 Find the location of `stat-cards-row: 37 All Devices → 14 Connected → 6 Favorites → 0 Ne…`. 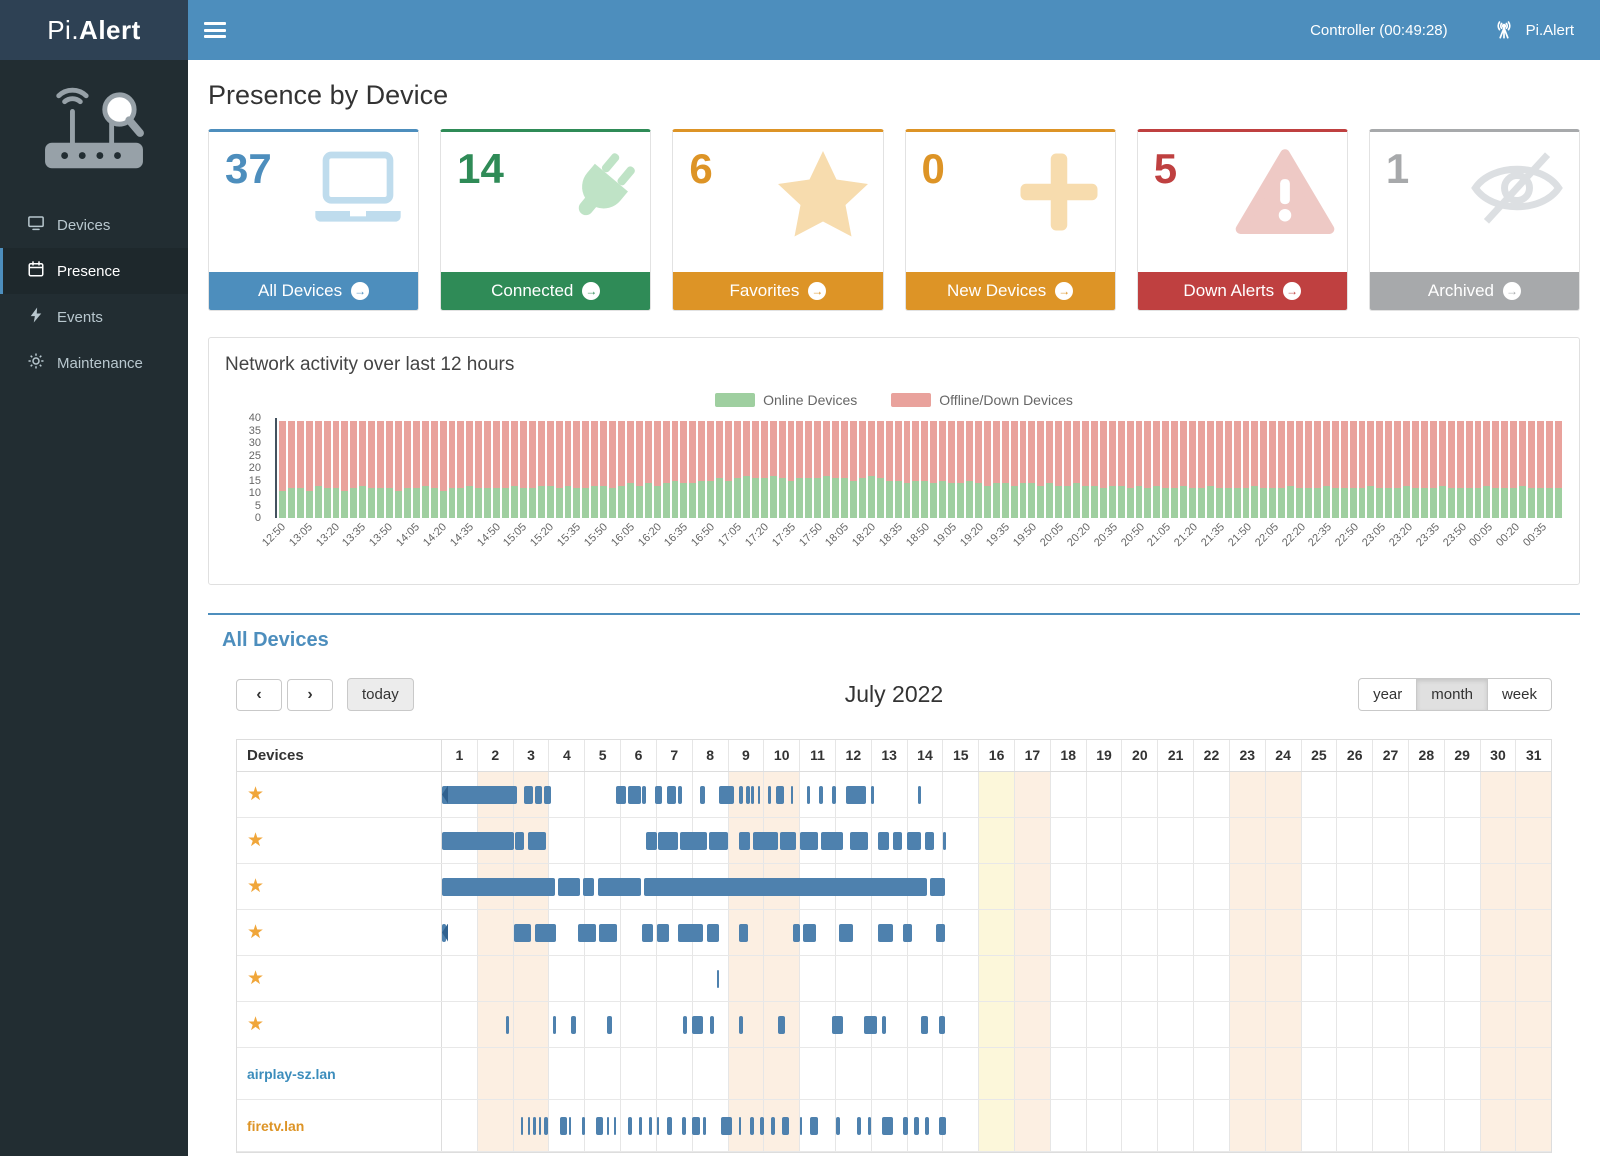

stat-cards-row: 37 All Devices → 14 Connected → 6 Favorites → 0 Ne… is located at coordinates (894, 220).